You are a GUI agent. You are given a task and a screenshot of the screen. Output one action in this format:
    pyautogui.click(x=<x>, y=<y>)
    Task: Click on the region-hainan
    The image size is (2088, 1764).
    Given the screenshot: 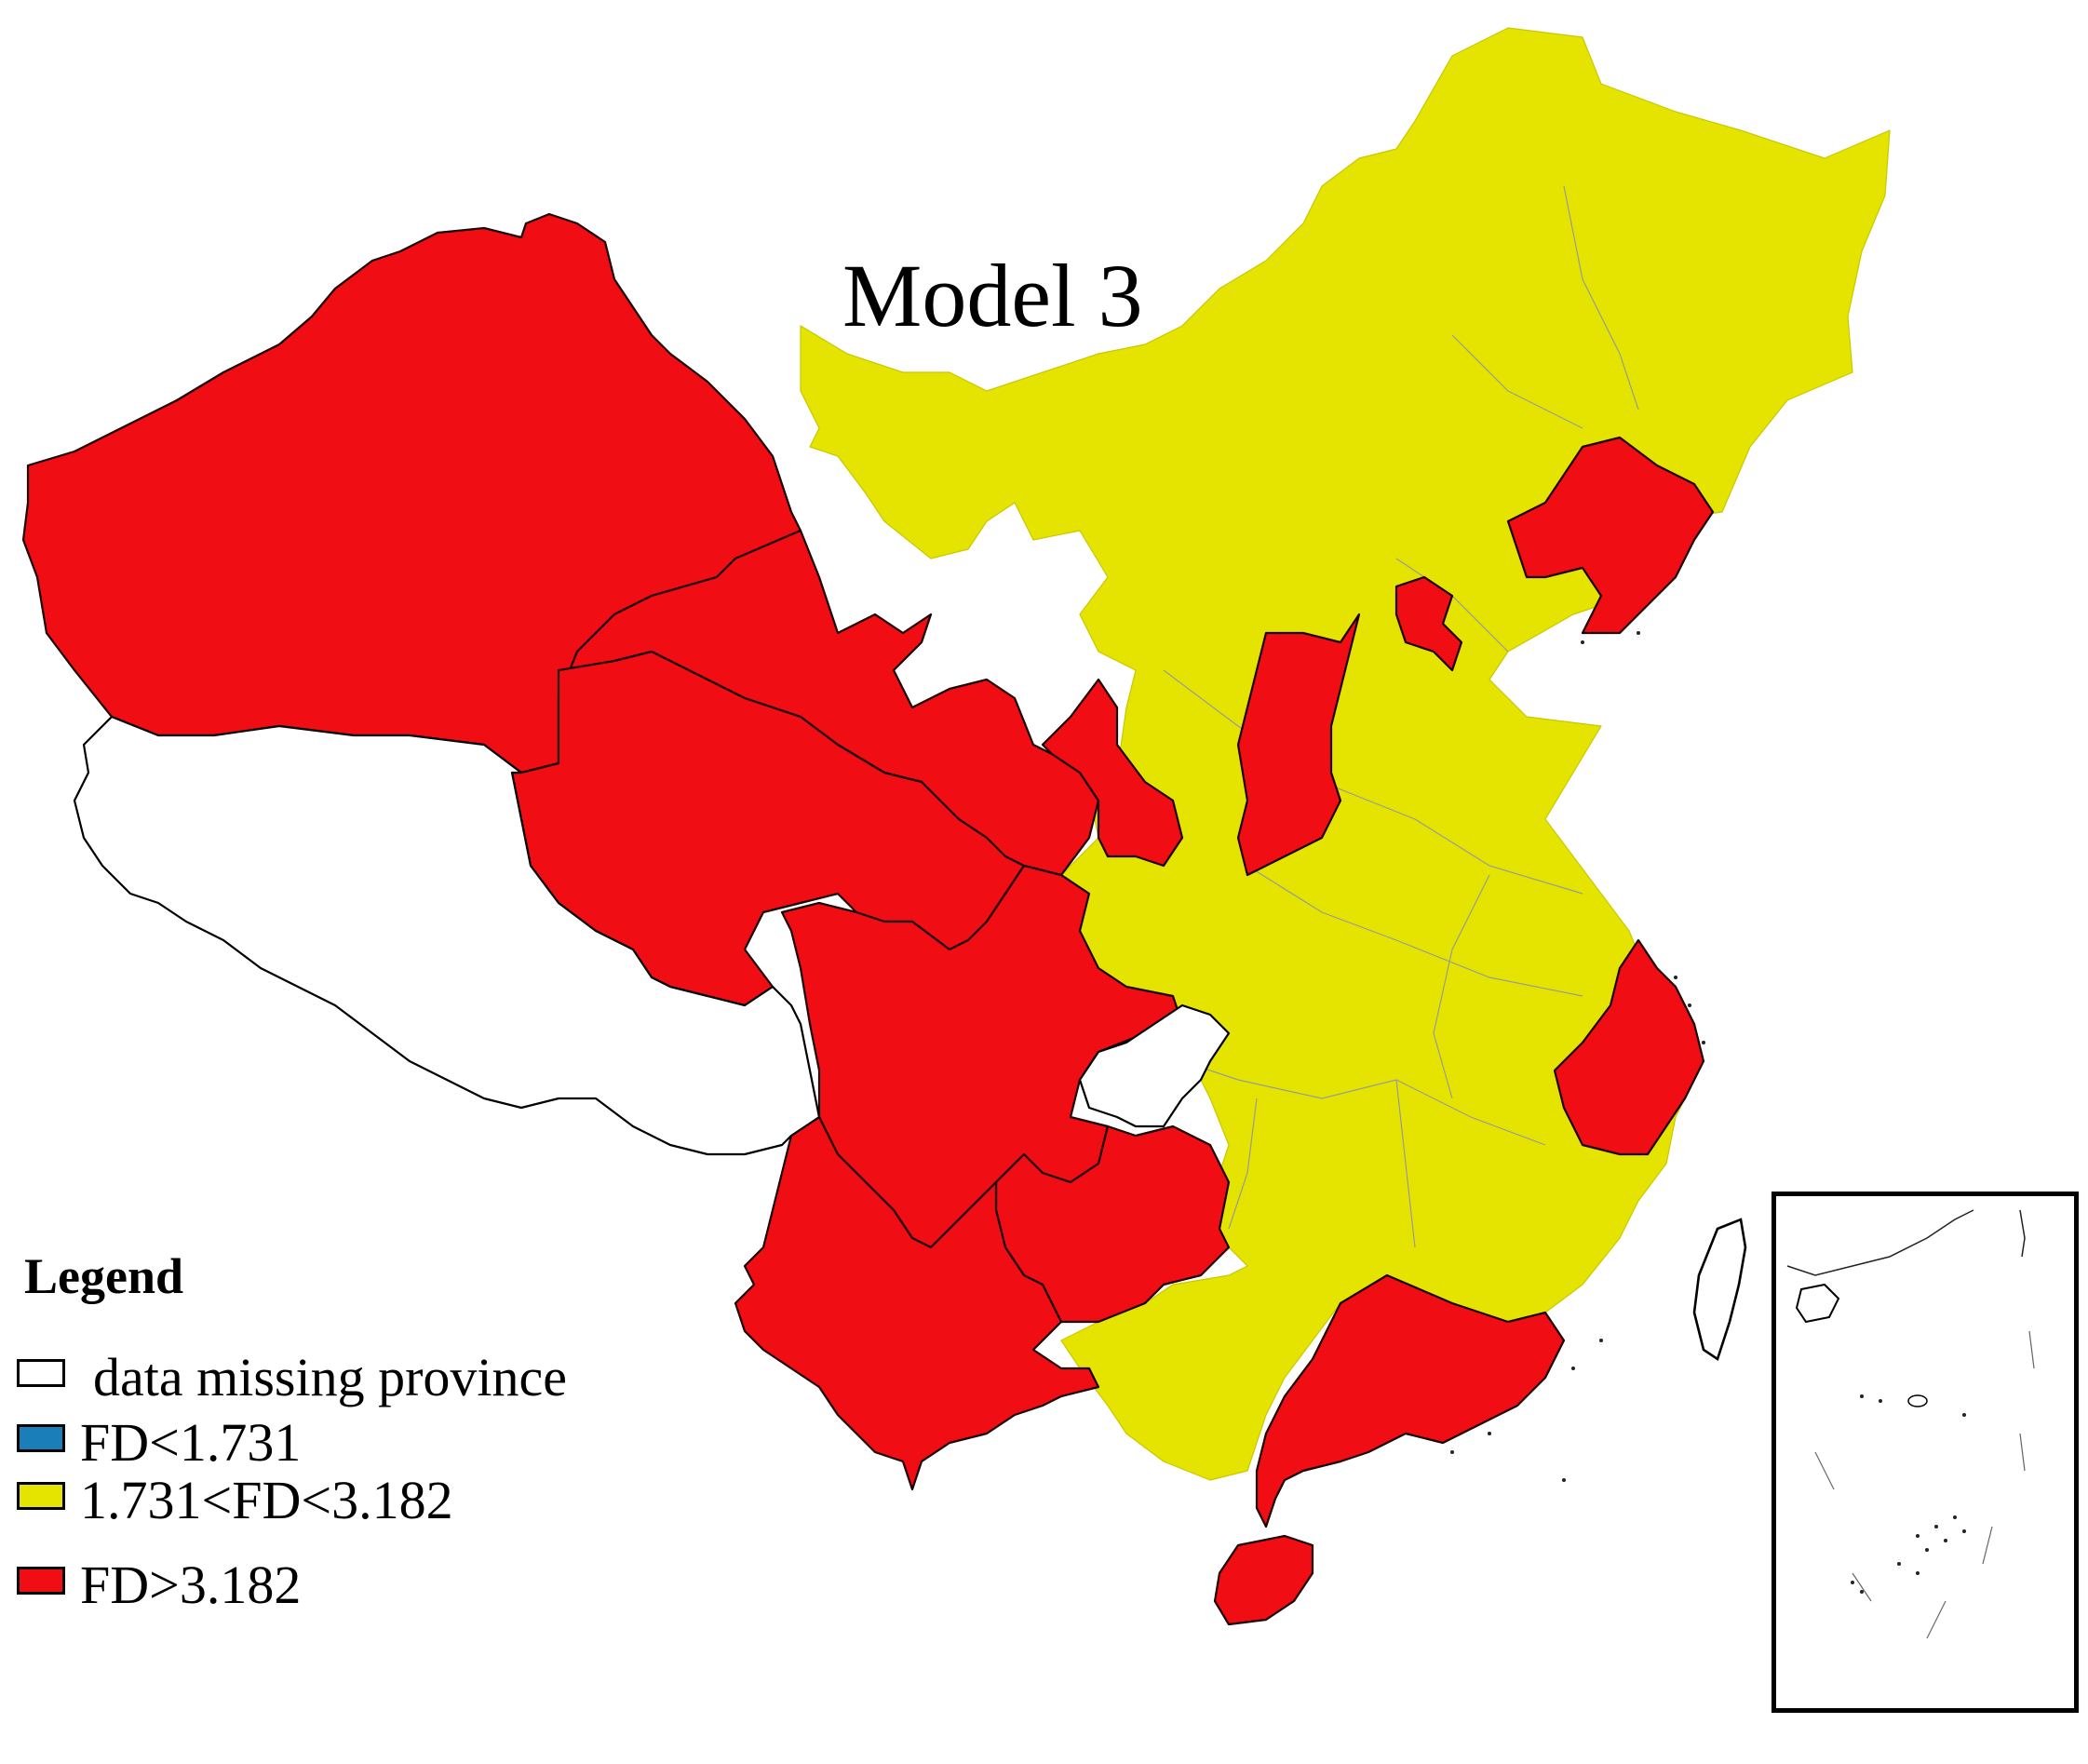 What is the action you would take?
    pyautogui.click(x=1263, y=1580)
    